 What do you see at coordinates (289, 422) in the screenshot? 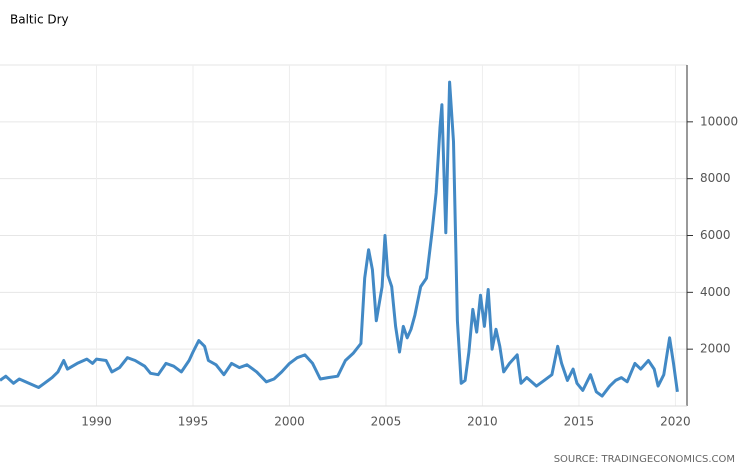
I see `x-tick-label: 2000` at bounding box center [289, 422].